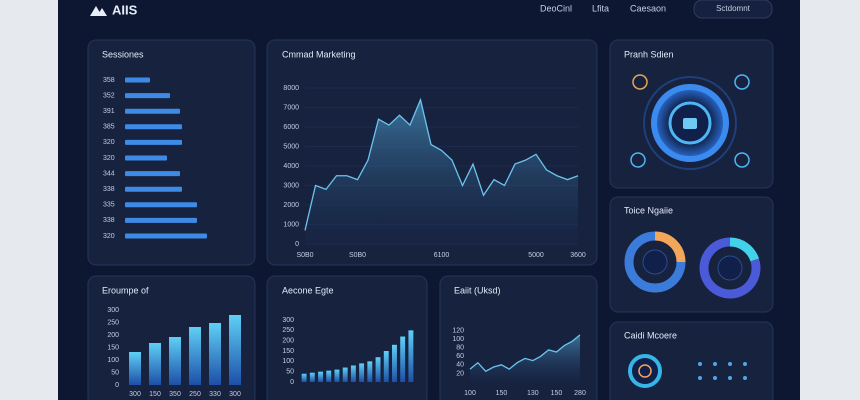  I want to click on logo: AIIS, so click(125, 9).